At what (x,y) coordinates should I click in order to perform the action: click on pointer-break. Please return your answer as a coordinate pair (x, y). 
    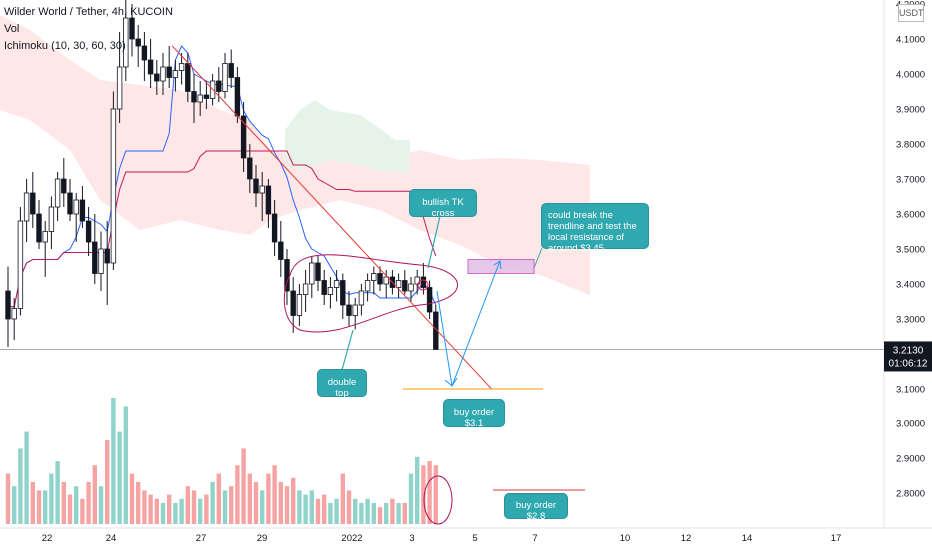
    Looking at the image, I should click on (538, 258).